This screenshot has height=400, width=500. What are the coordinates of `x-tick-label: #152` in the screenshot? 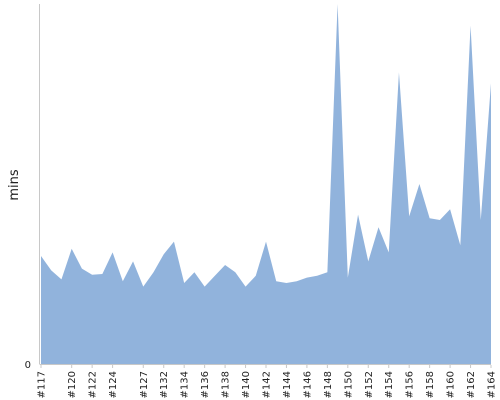 It's located at (369, 384).